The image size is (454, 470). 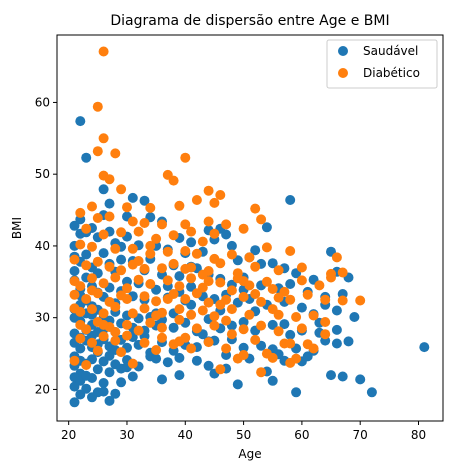 I want to click on legend-label-diabetico: Diabético, so click(x=391, y=73).